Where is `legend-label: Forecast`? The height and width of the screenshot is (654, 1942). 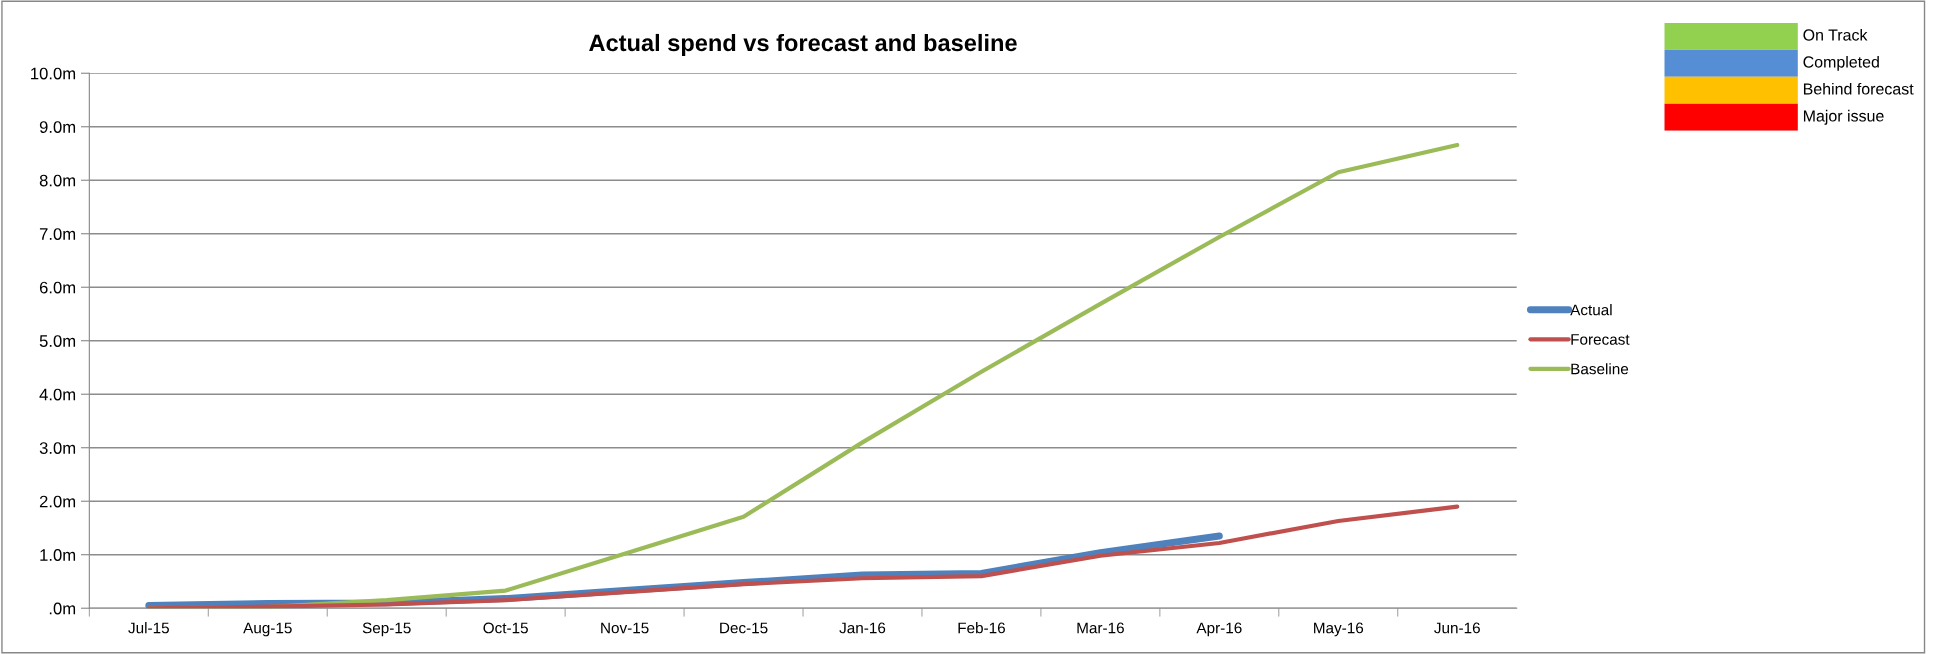
legend-label: Forecast is located at coordinates (1600, 339).